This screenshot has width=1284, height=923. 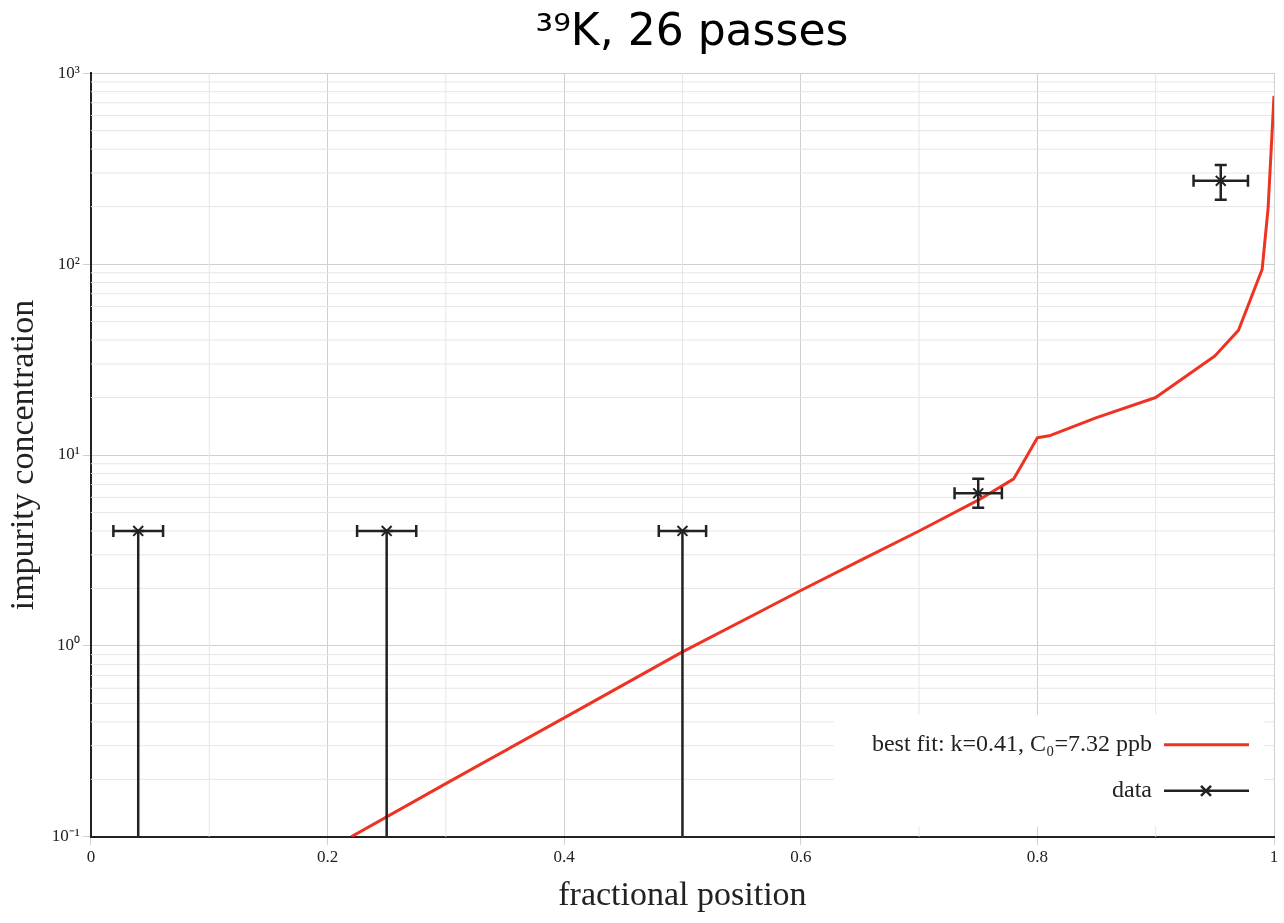 What do you see at coordinates (1132, 789) in the screenshot?
I see `legend-label: data` at bounding box center [1132, 789].